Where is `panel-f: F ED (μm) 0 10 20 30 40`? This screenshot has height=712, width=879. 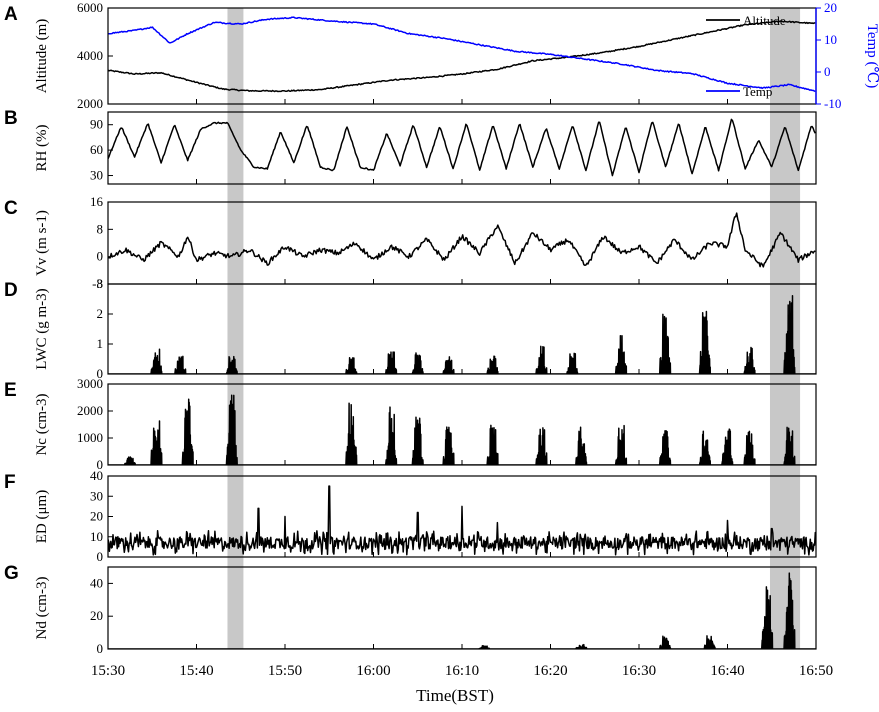 panel-f: F ED (μm) 0 10 20 30 40 is located at coordinates (410, 516).